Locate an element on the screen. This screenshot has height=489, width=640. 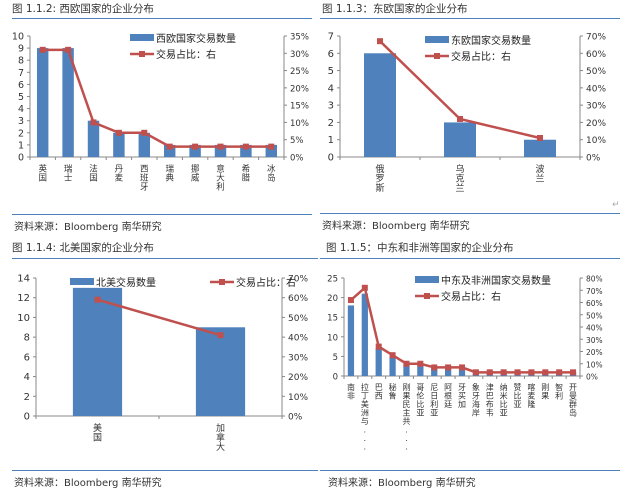
category-label: 意大利 is located at coordinates (220, 178).